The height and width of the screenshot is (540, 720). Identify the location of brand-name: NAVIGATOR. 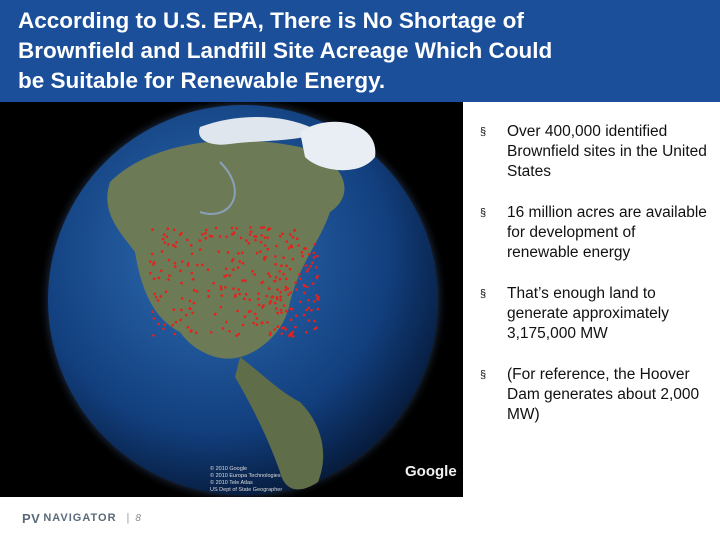
(80, 518).